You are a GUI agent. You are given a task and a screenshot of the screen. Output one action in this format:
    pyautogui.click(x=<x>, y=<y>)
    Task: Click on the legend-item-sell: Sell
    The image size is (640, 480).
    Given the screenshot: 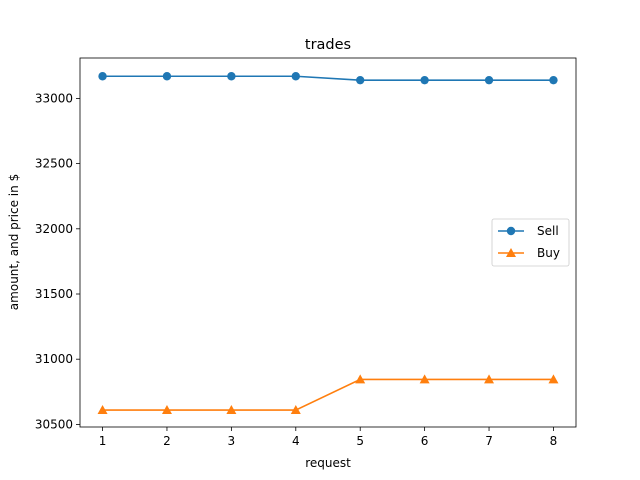 What is the action you would take?
    pyautogui.click(x=528, y=231)
    